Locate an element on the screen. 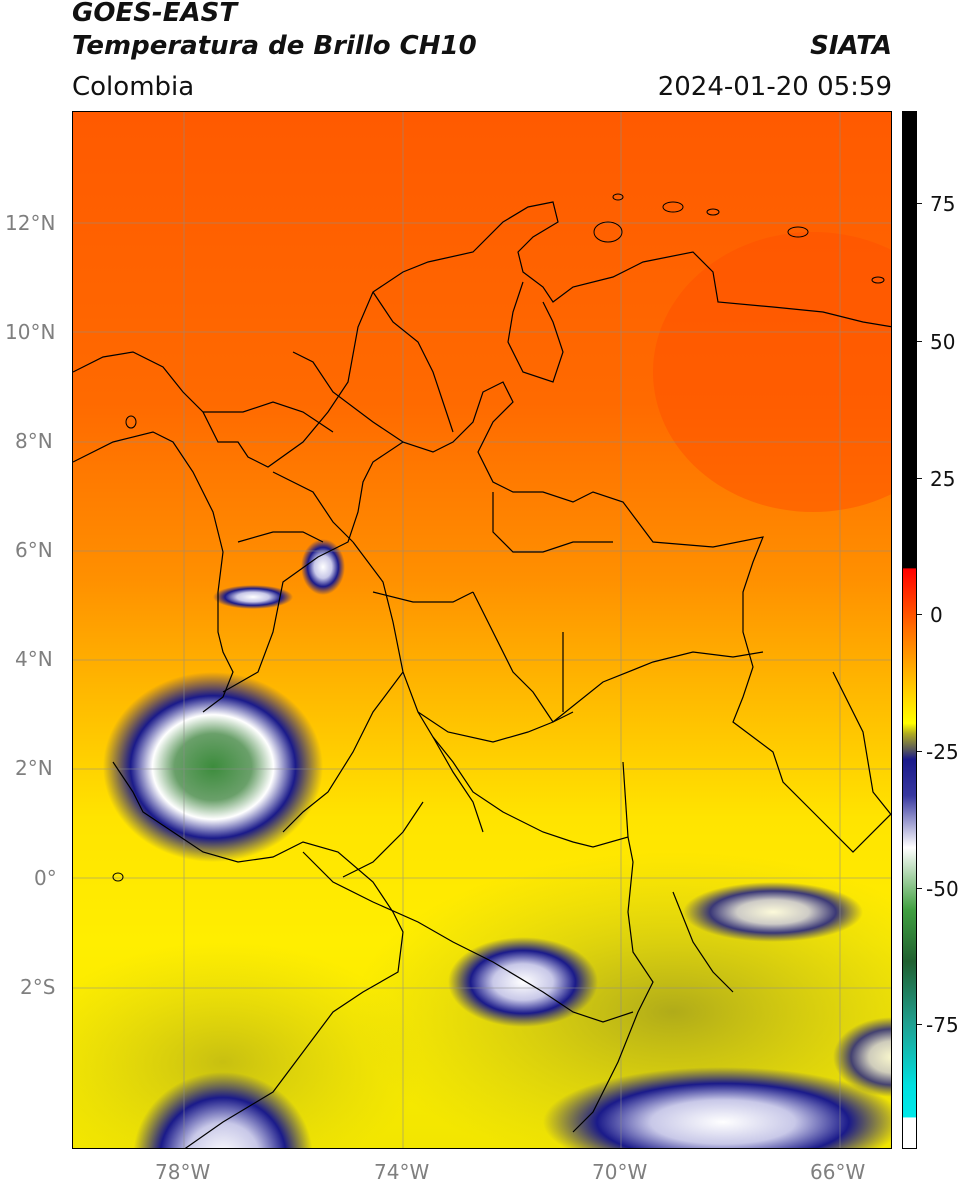  cbar-label: -75 is located at coordinates (942, 1025).